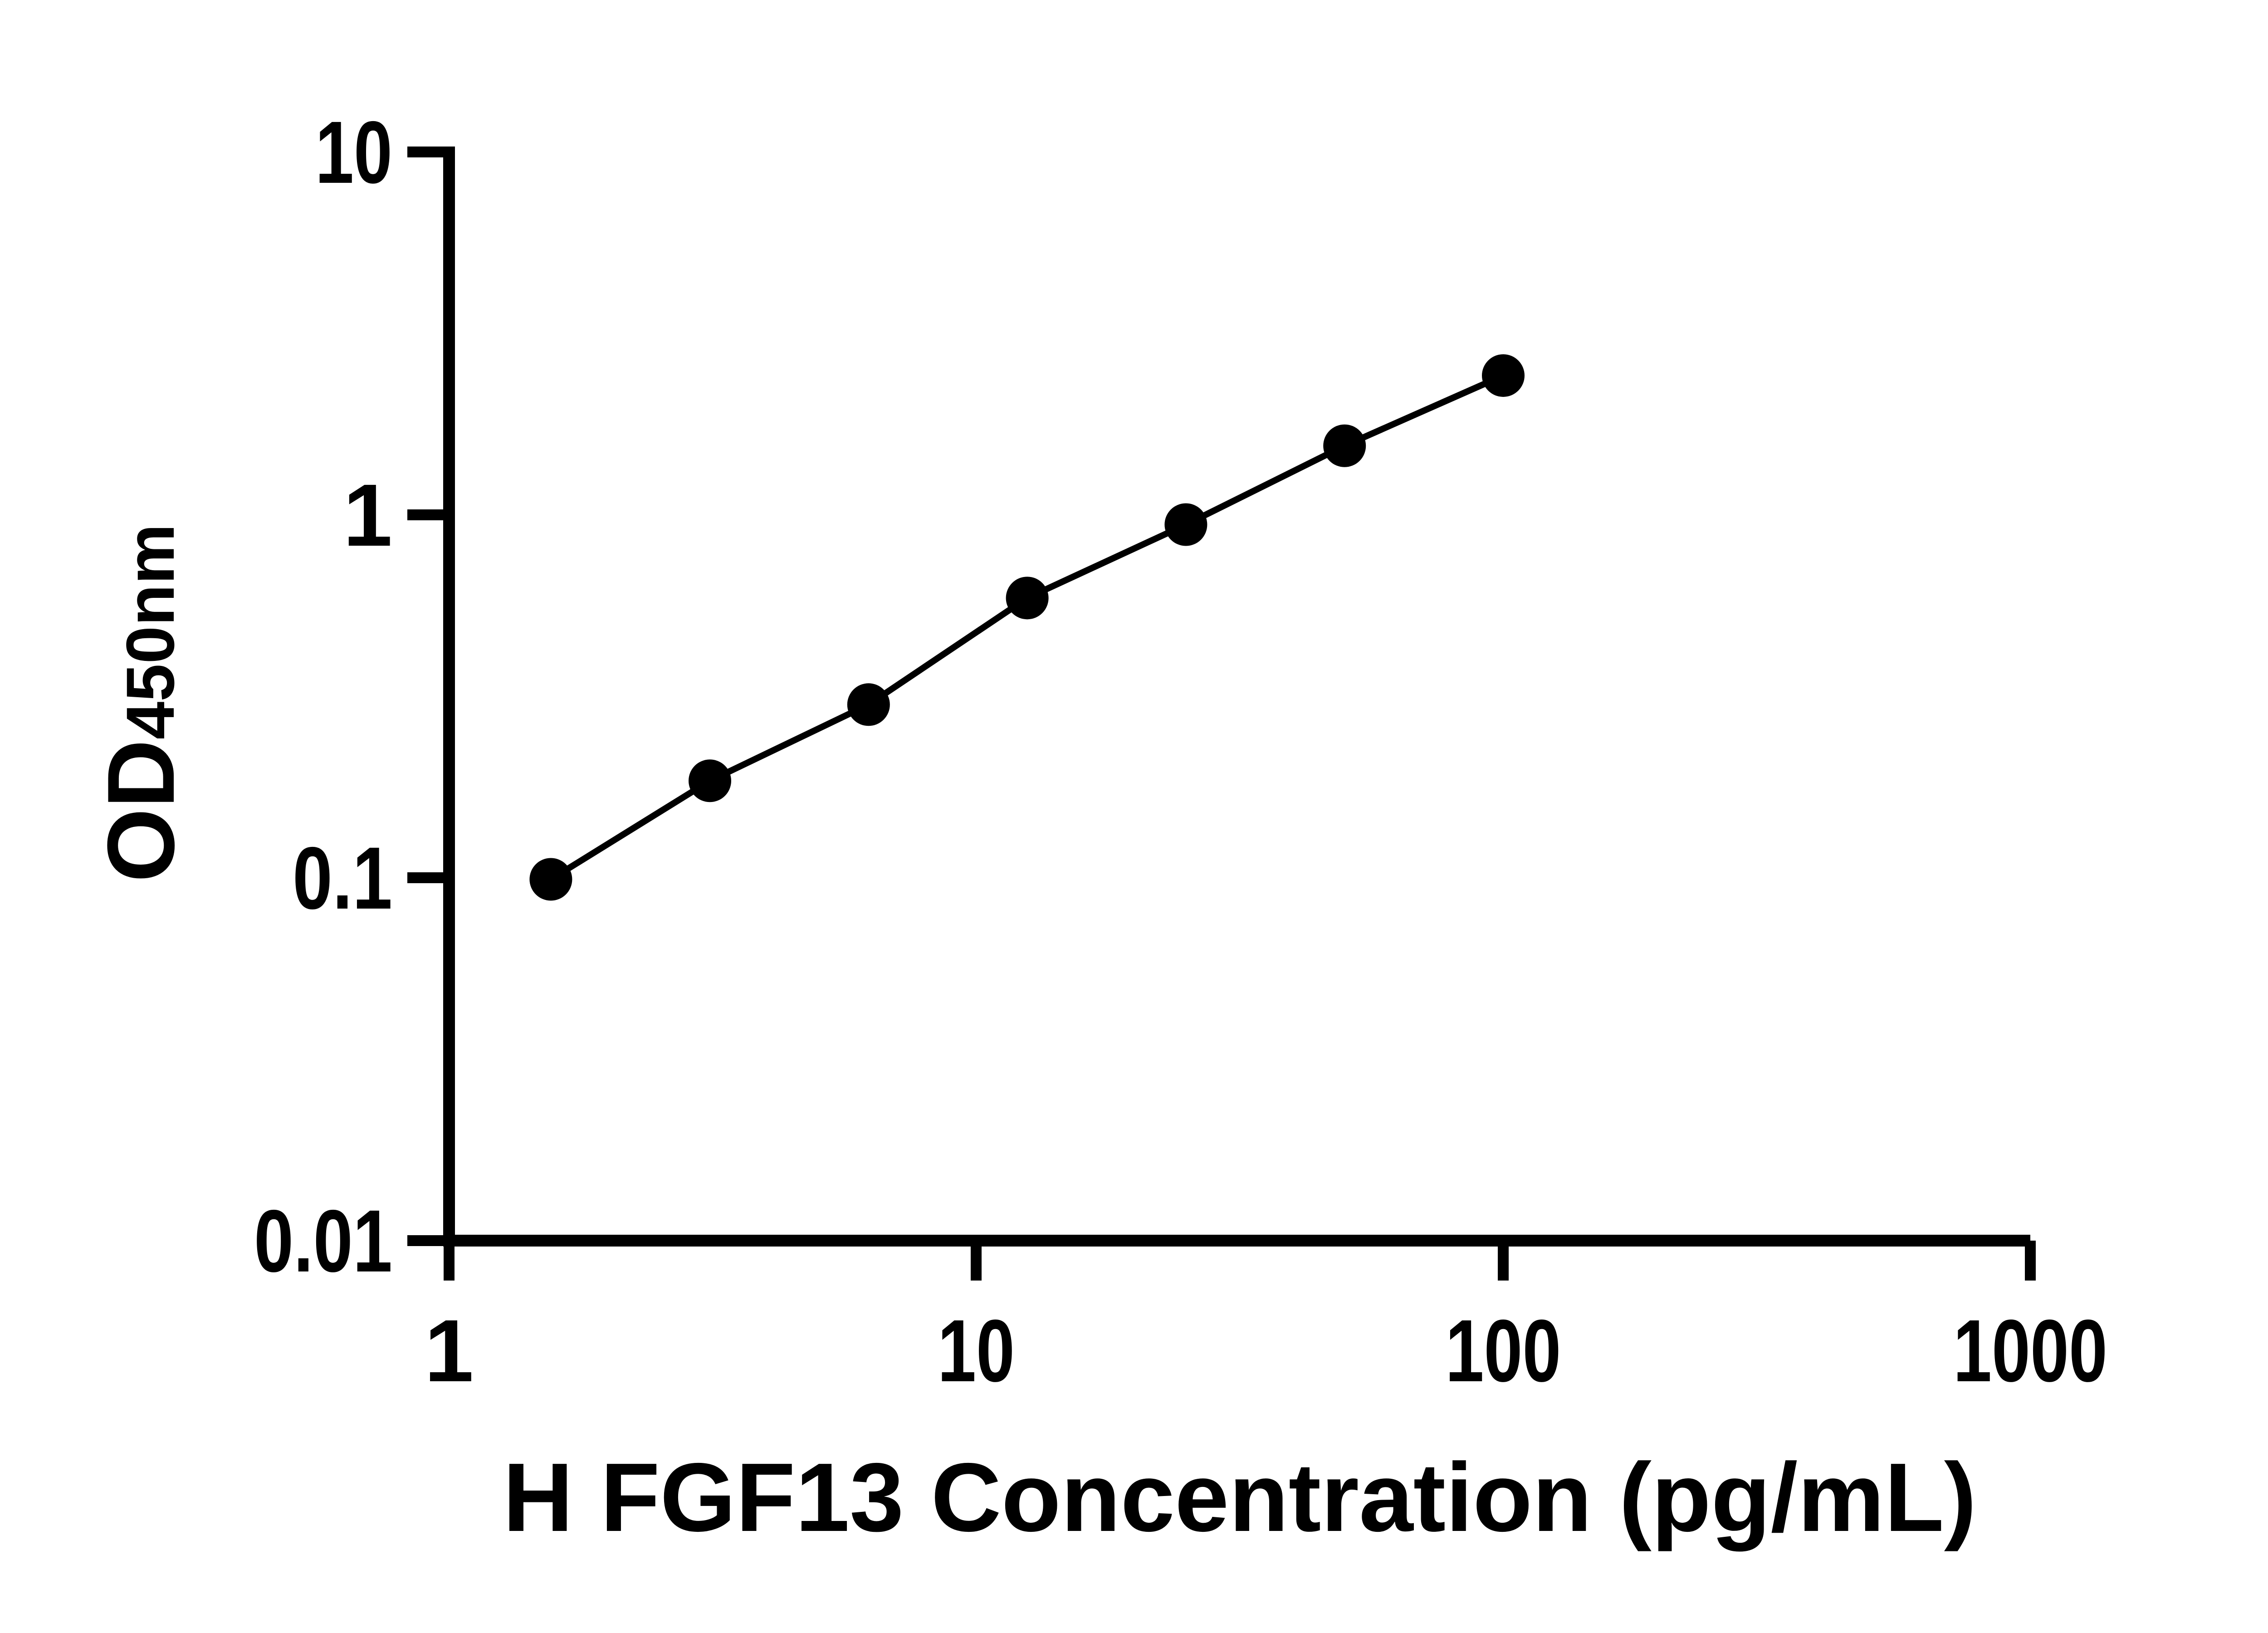 This screenshot has width=2268, height=1633. What do you see at coordinates (976, 1350) in the screenshot?
I see `x-tick-label: 10` at bounding box center [976, 1350].